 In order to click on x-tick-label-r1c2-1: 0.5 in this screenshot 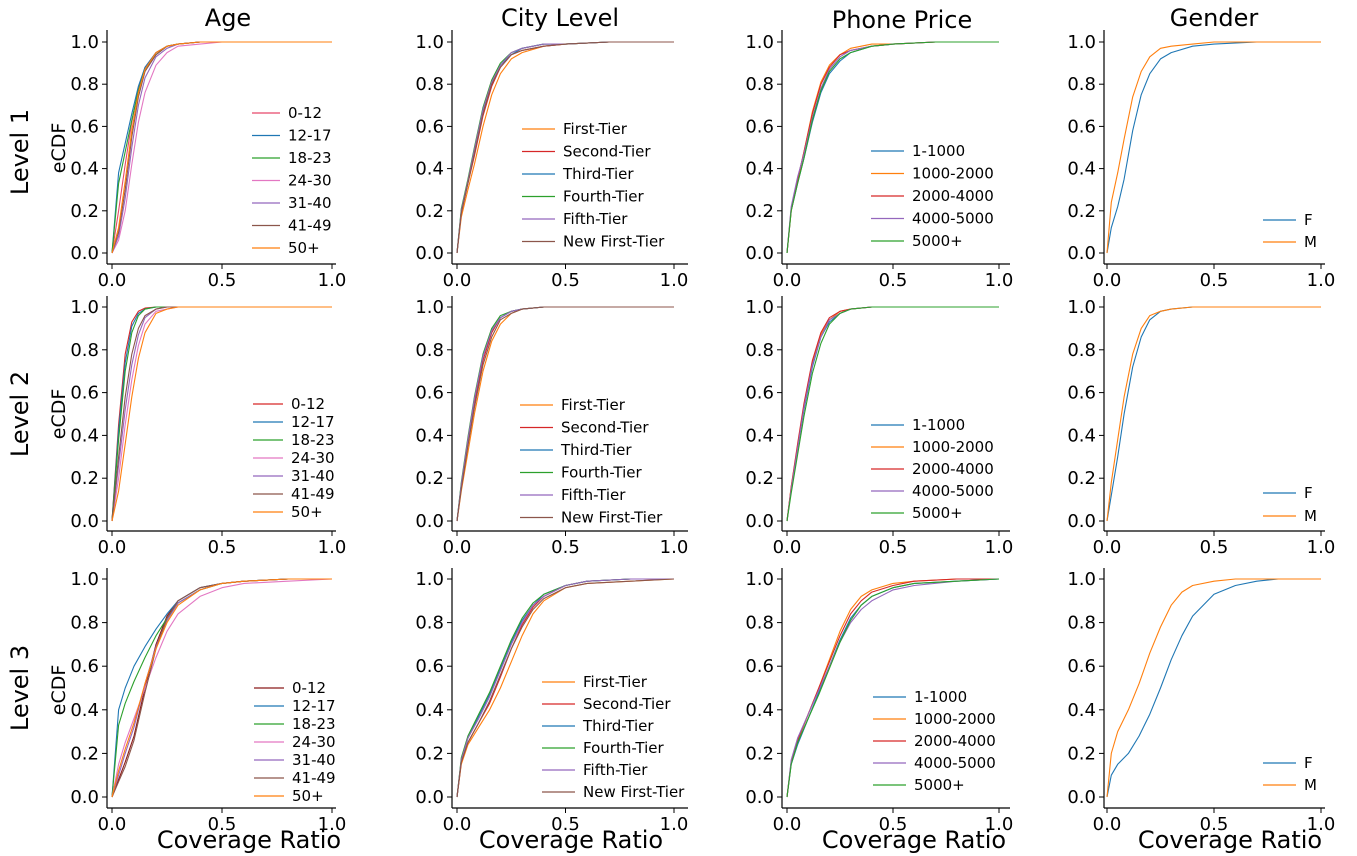, I will do `click(565, 280)`.